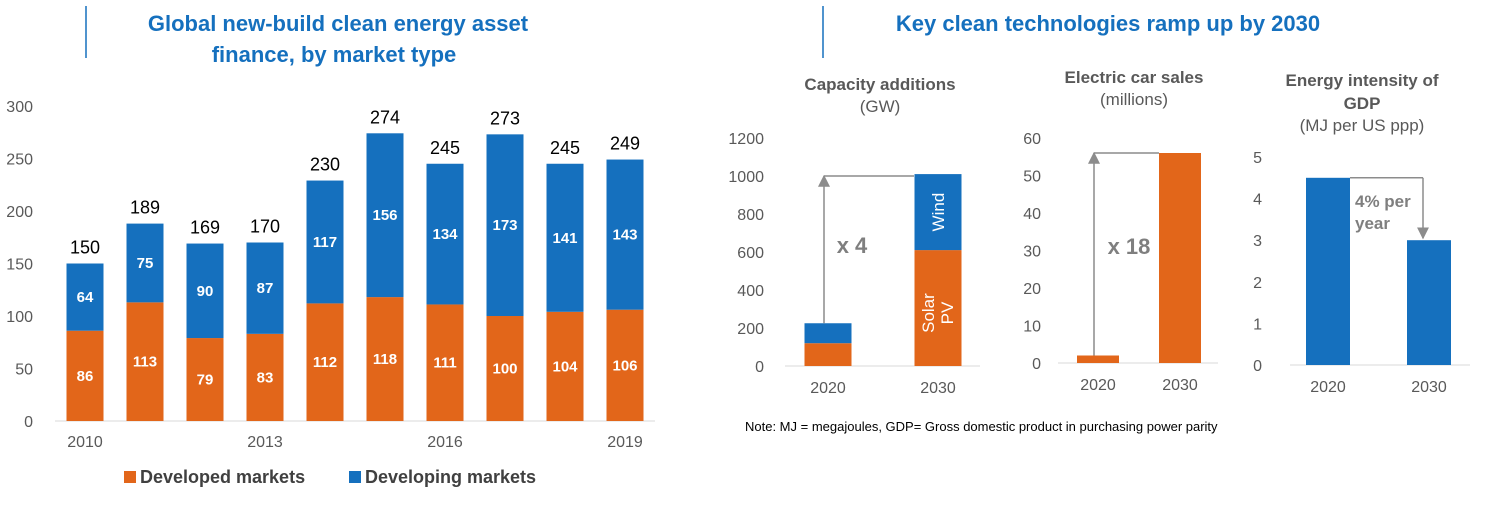  I want to click on y-tick-label: 40, so click(1032, 214).